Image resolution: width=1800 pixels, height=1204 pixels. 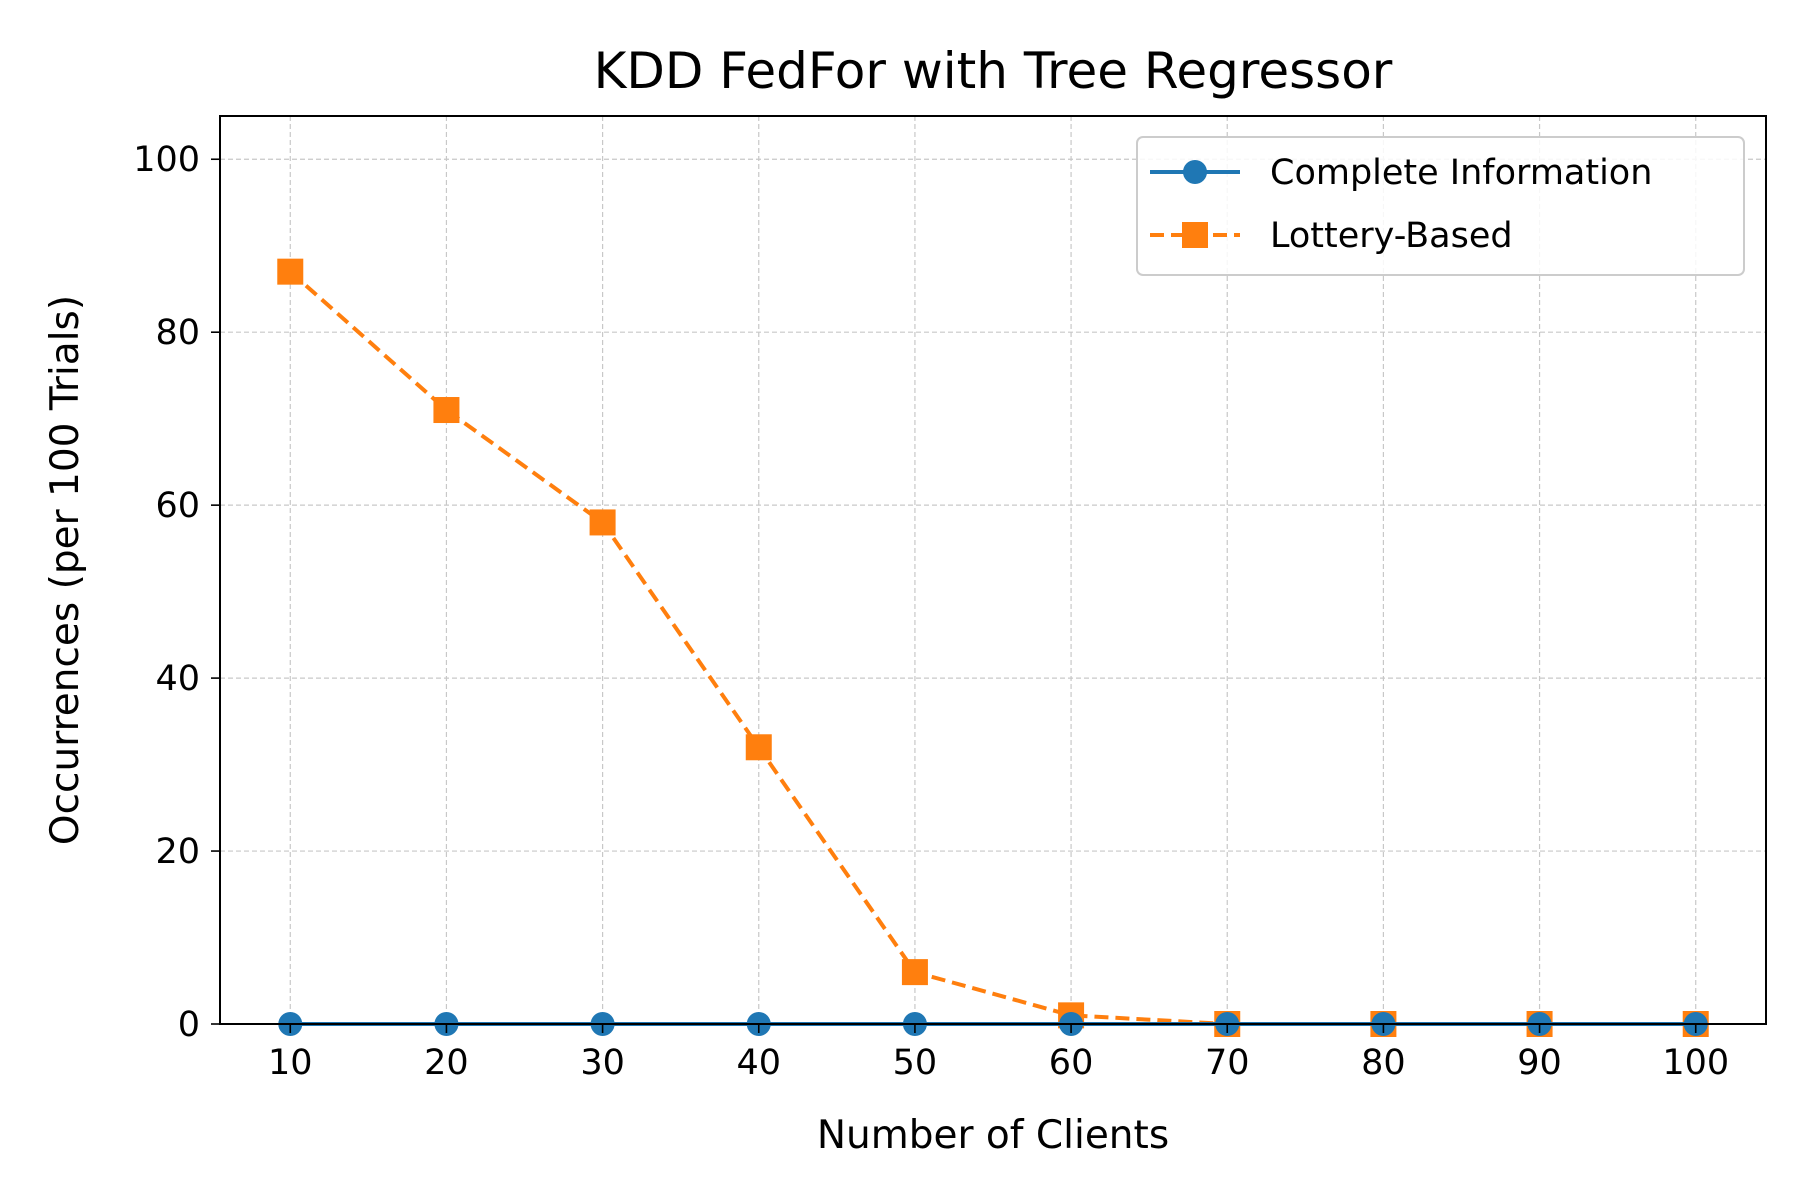 I want to click on legend: Complete Information Lottery-Based, so click(x=1440, y=206).